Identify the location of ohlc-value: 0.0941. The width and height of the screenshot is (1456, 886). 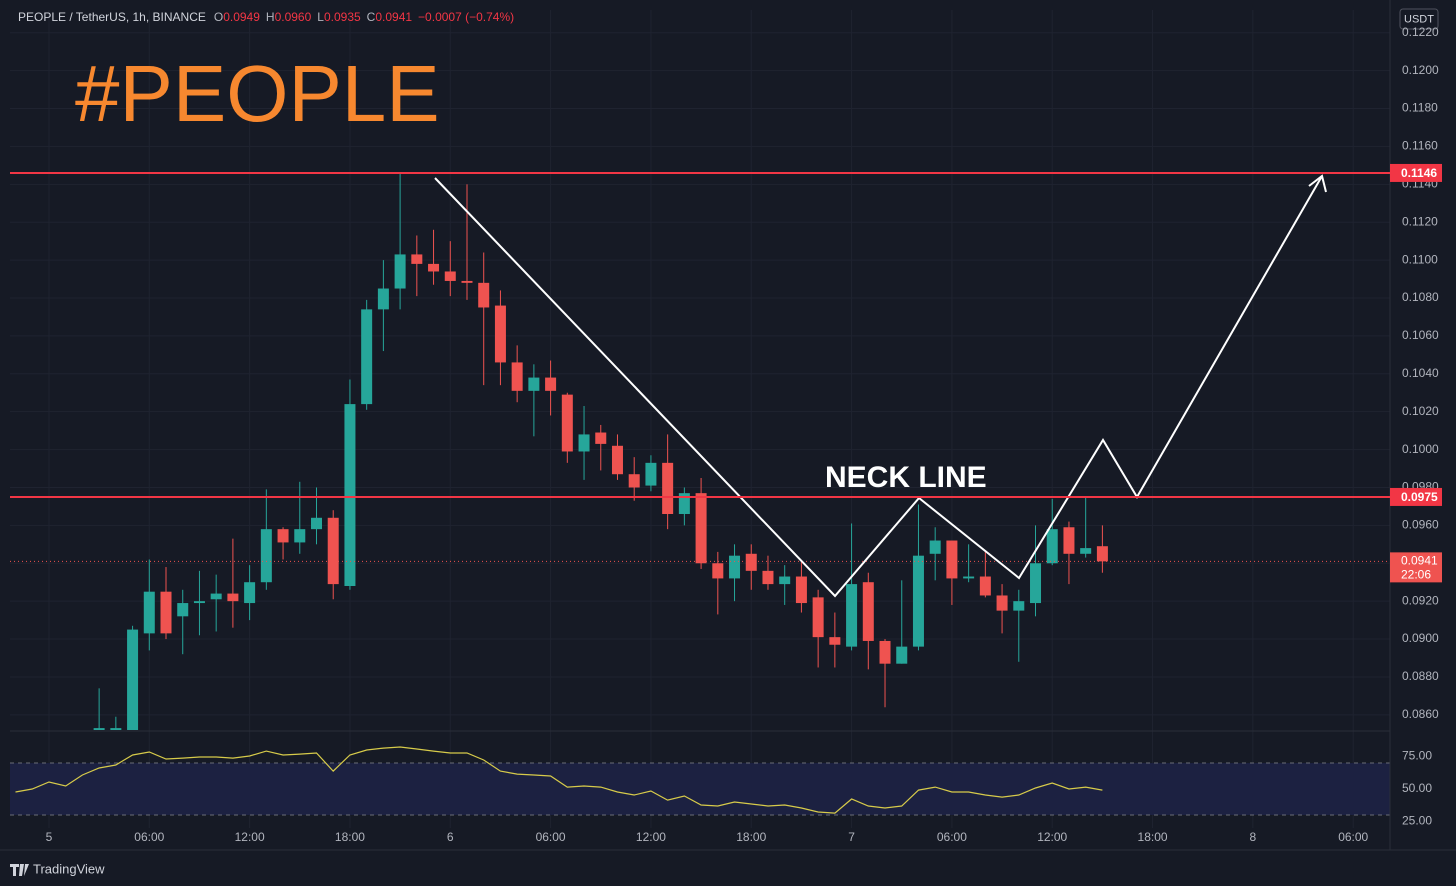
(393, 17).